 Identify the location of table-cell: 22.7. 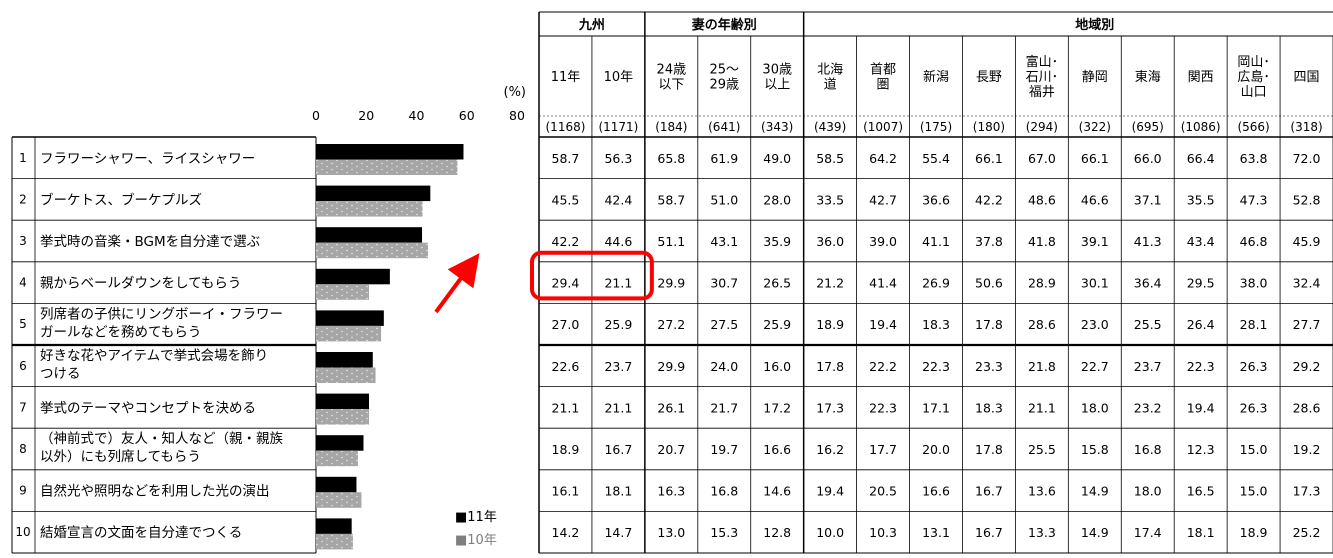
(1095, 366).